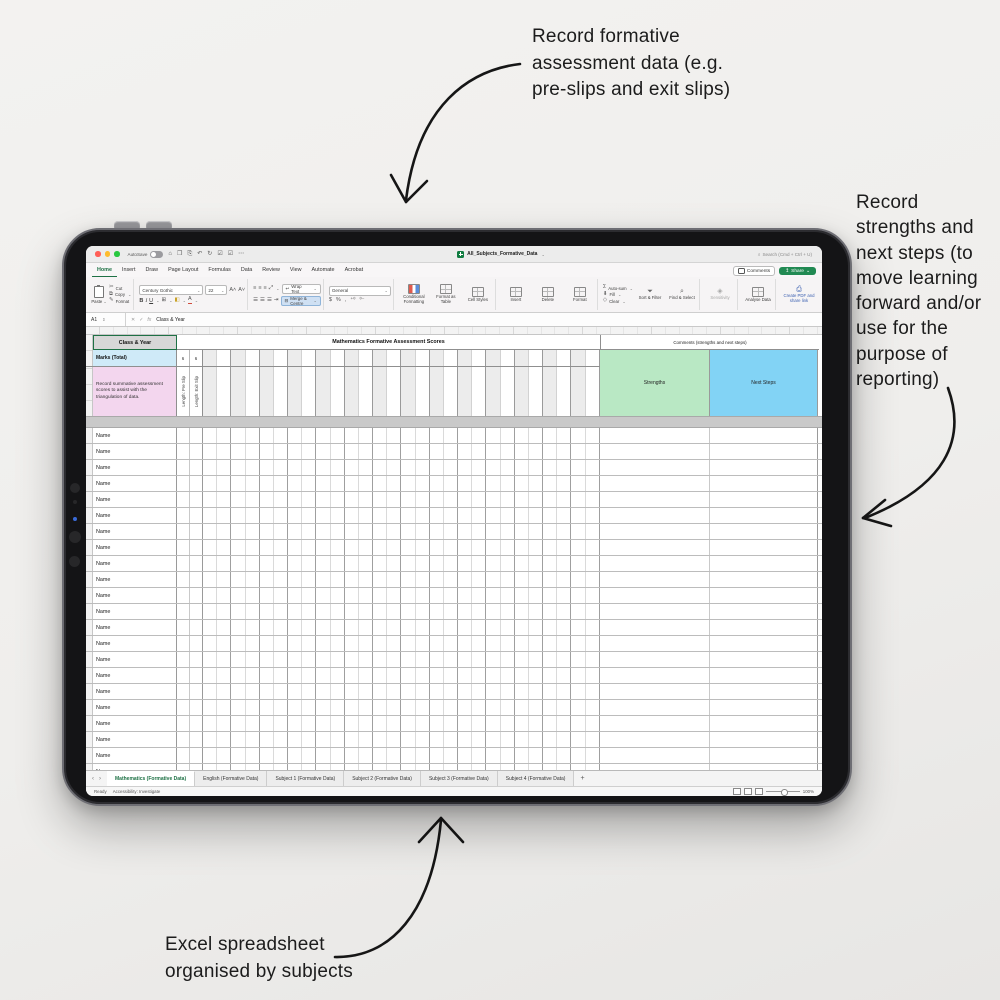 Image resolution: width=1000 pixels, height=1000 pixels. Describe the element at coordinates (220, 254) in the screenshot. I see `checkbox-icon: ☑` at that location.